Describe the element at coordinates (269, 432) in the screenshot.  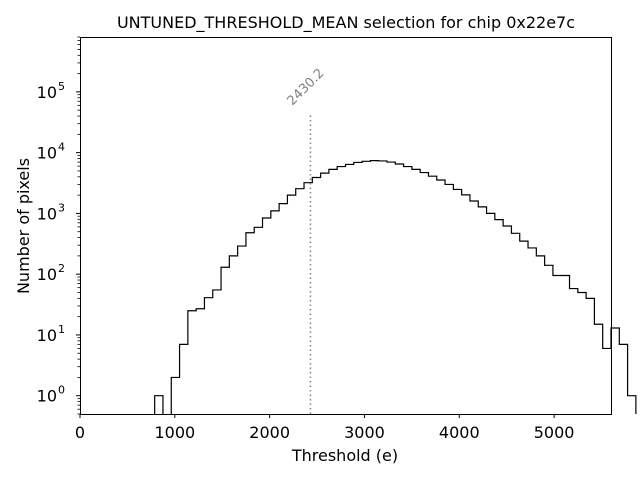
I see `x-tick-label: 2000` at that location.